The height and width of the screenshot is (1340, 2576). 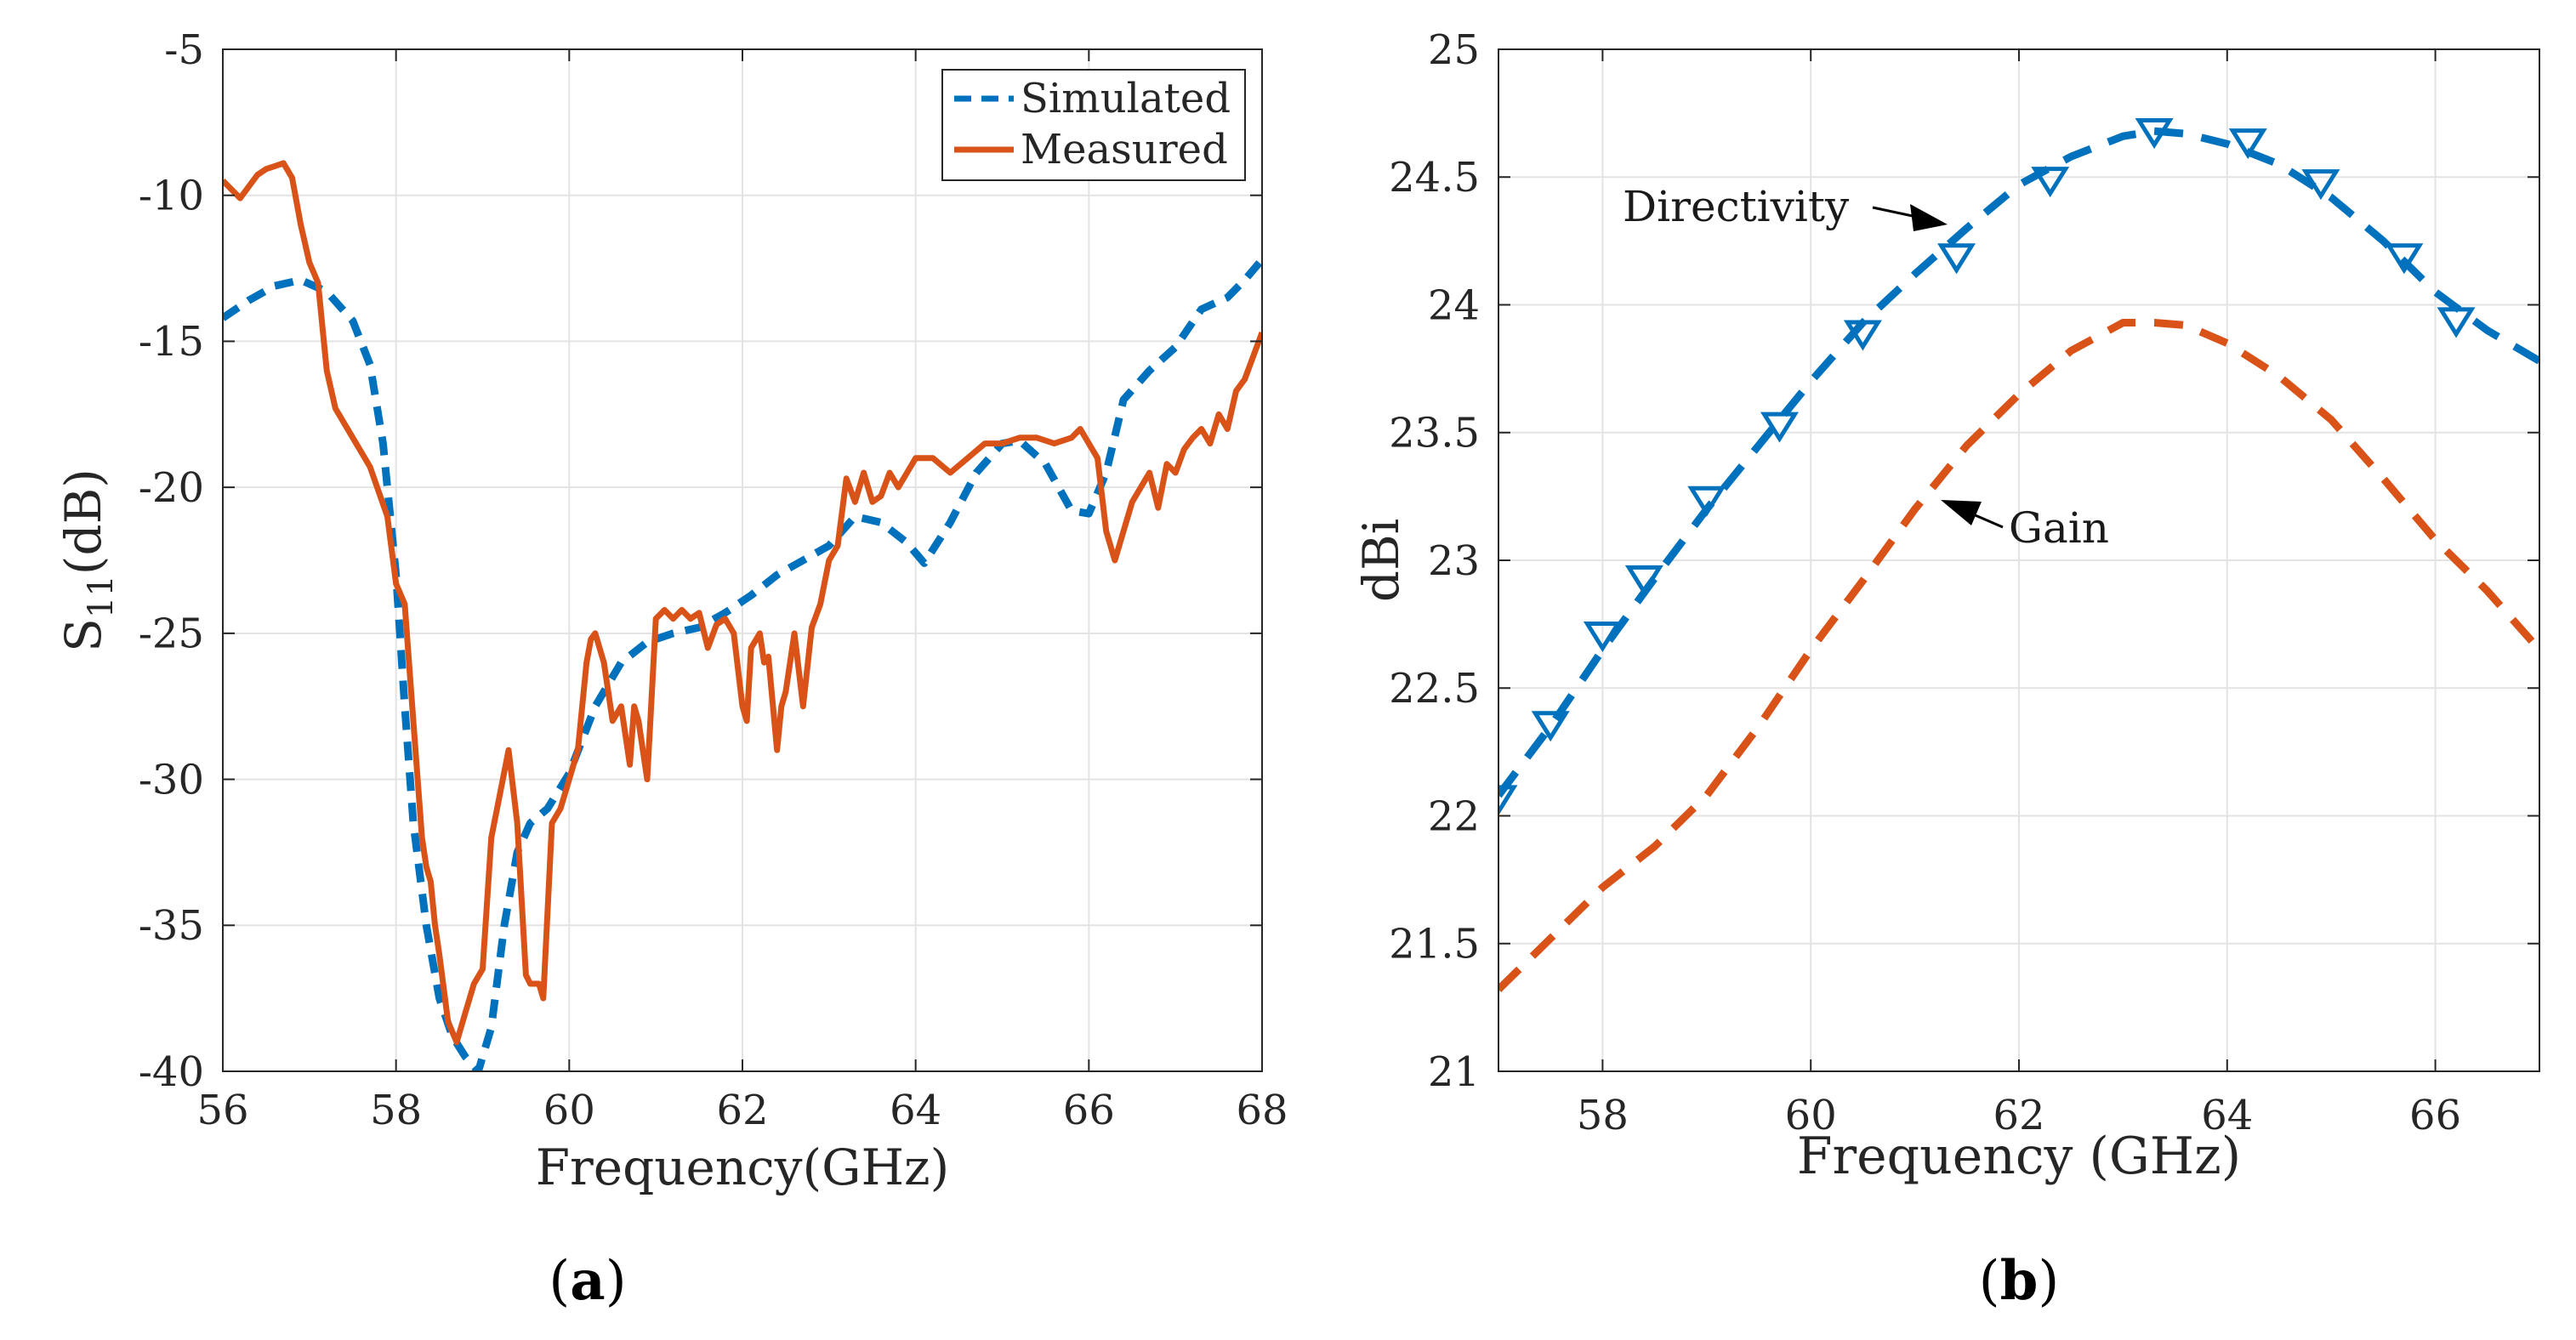 I want to click on panel-b-label: (b), so click(x=2019, y=1281).